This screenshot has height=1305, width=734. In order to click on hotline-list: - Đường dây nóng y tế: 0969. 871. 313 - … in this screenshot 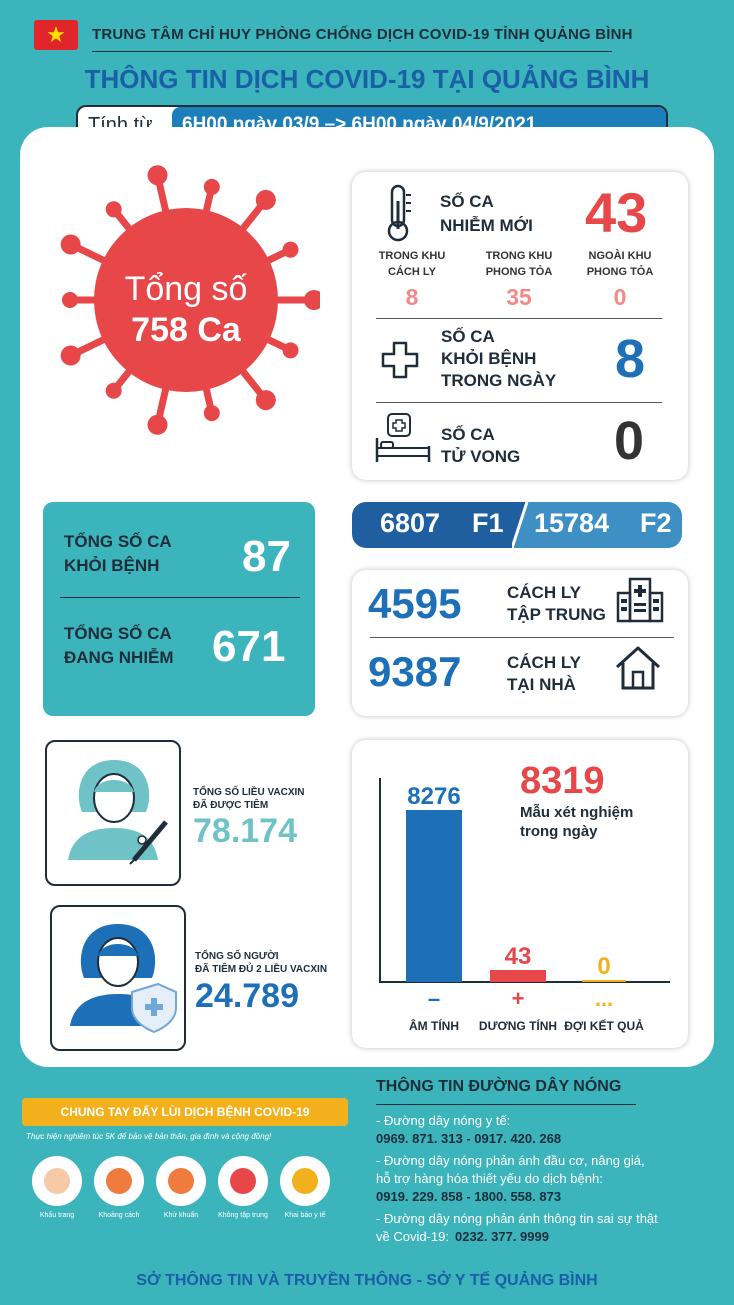, I will do `click(551, 1179)`.